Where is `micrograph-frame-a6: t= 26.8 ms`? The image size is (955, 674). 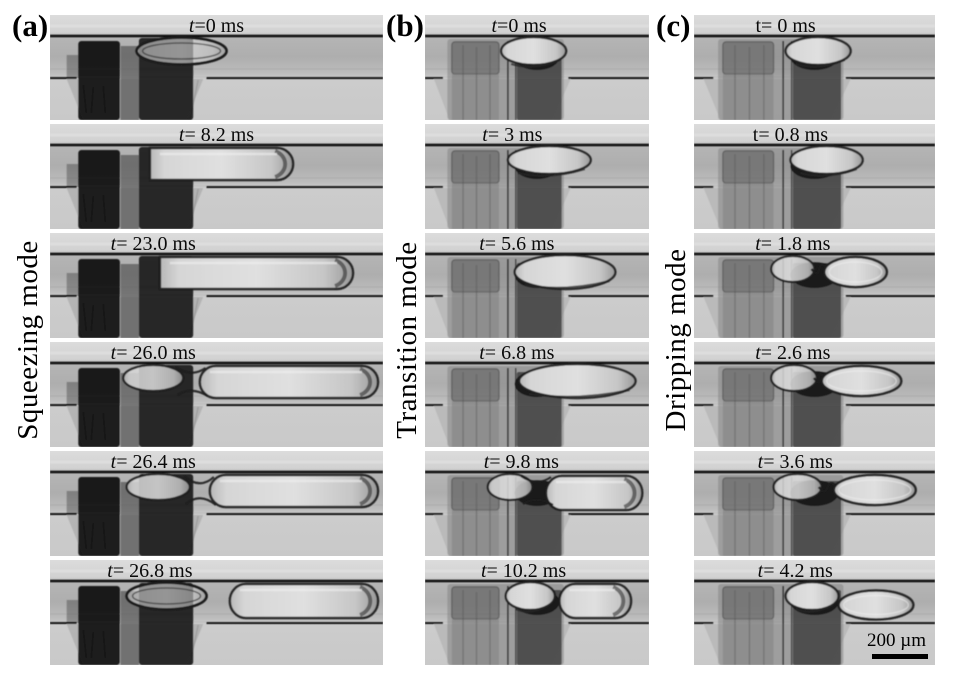
micrograph-frame-a6: t= 26.8 ms is located at coordinates (216, 612).